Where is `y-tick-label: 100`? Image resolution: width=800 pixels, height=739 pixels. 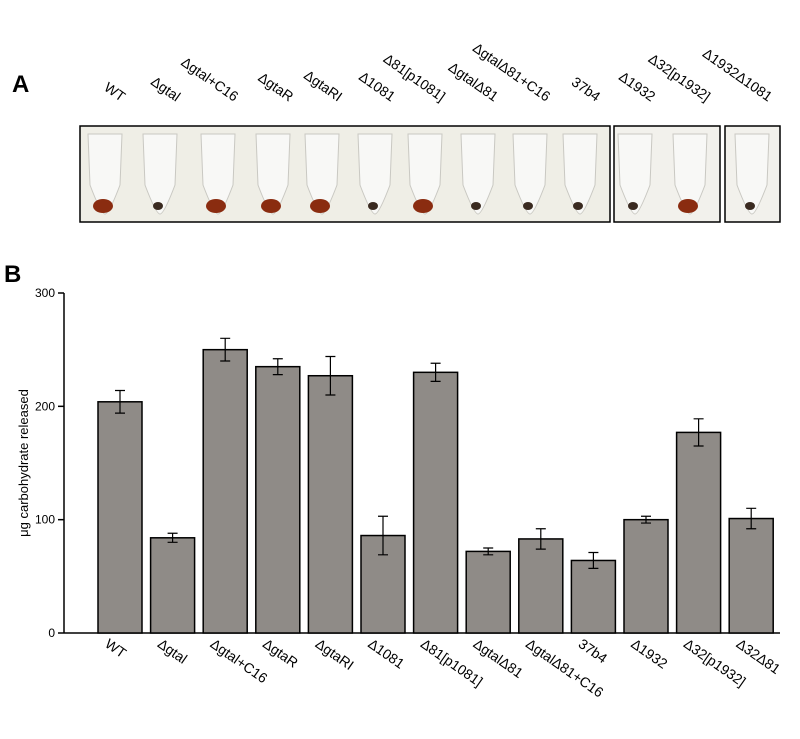
y-tick-label: 100 is located at coordinates (45, 520).